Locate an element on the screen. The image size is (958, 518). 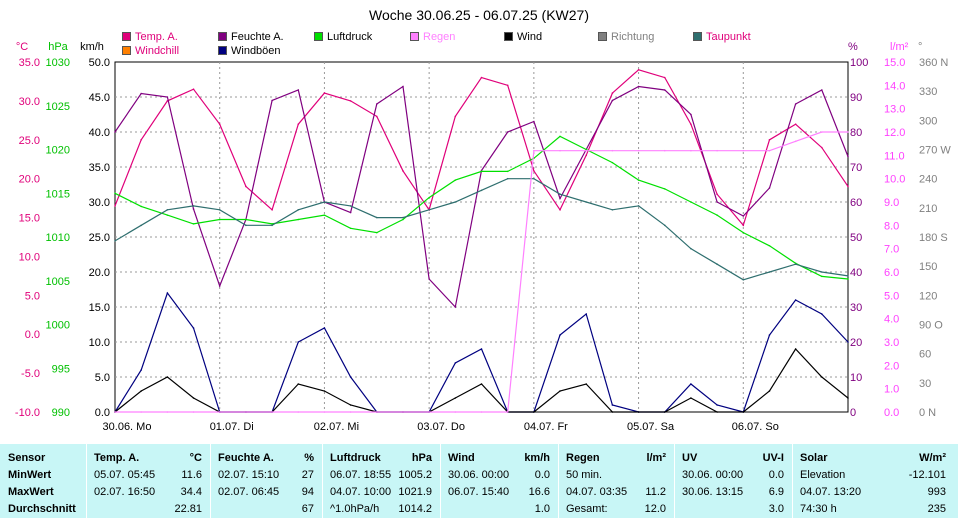
axis-tick-lm2: 14.0 is located at coordinates (894, 86).